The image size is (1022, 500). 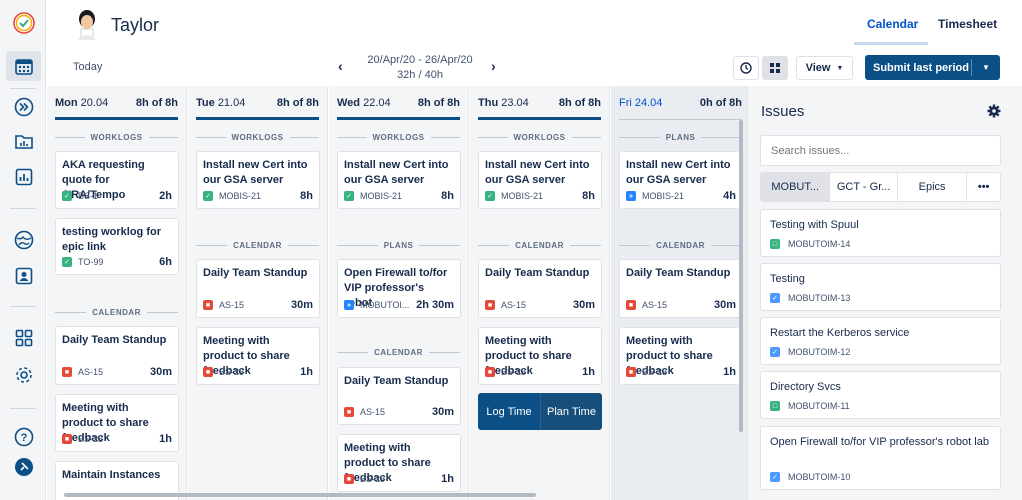 What do you see at coordinates (880, 150) in the screenshot?
I see `search-issues-input` at bounding box center [880, 150].